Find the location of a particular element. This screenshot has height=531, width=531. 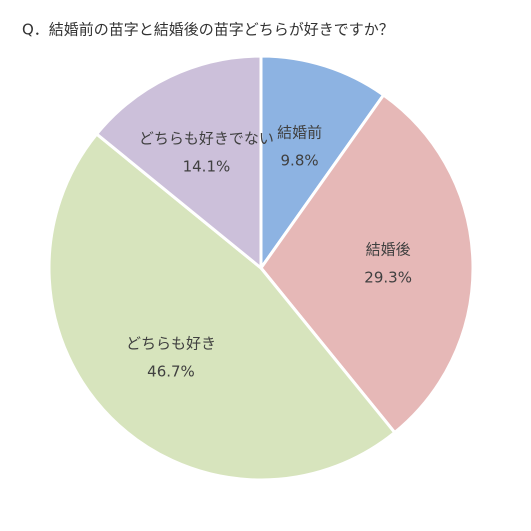

slice-label: 結婚前 is located at coordinates (299, 132).